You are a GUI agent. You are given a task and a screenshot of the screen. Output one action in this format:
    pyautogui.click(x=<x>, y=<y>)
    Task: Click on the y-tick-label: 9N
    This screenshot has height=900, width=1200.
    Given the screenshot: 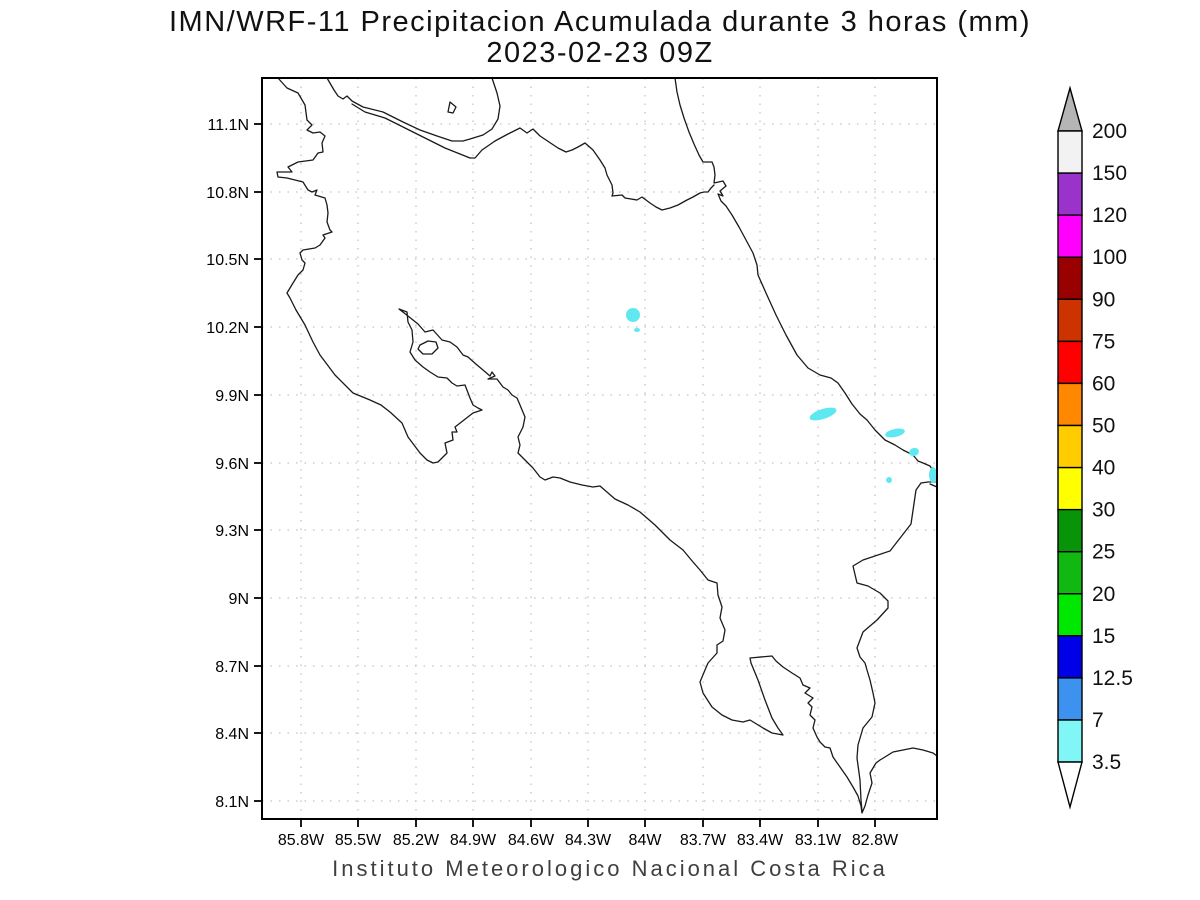 What is the action you would take?
    pyautogui.click(x=239, y=599)
    